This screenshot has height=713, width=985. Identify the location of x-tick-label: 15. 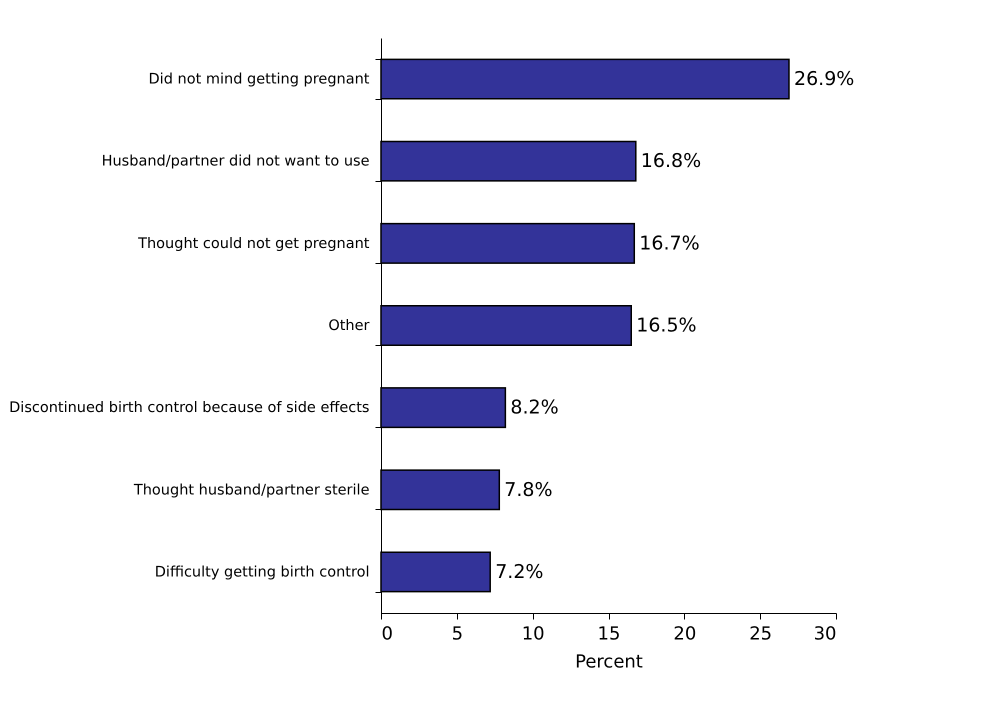
(609, 634).